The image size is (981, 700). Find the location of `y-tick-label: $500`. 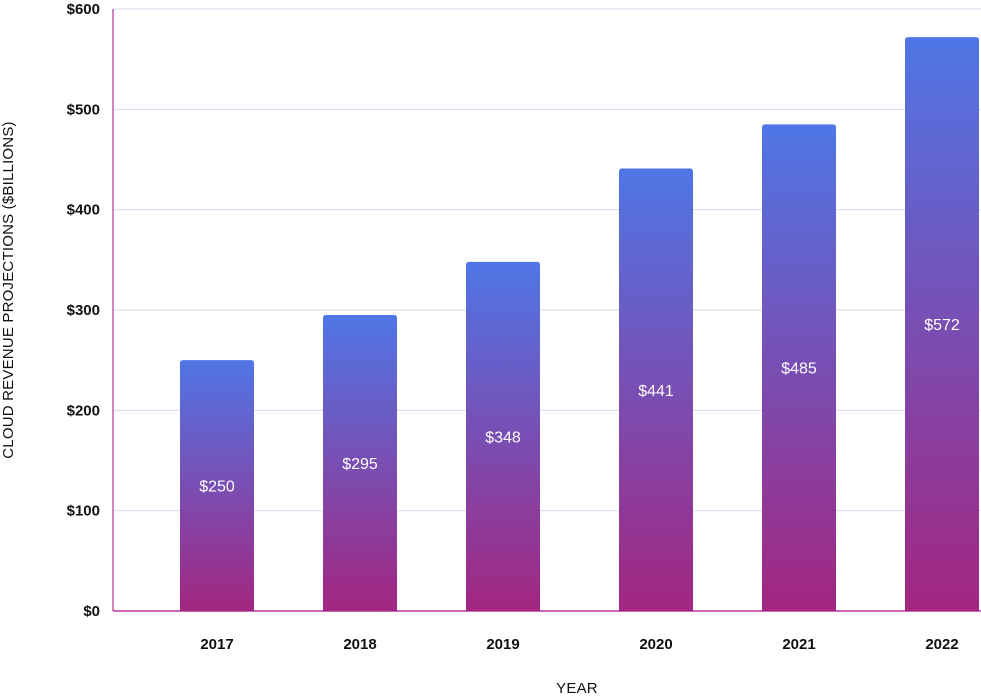

y-tick-label: $500 is located at coordinates (83, 109).